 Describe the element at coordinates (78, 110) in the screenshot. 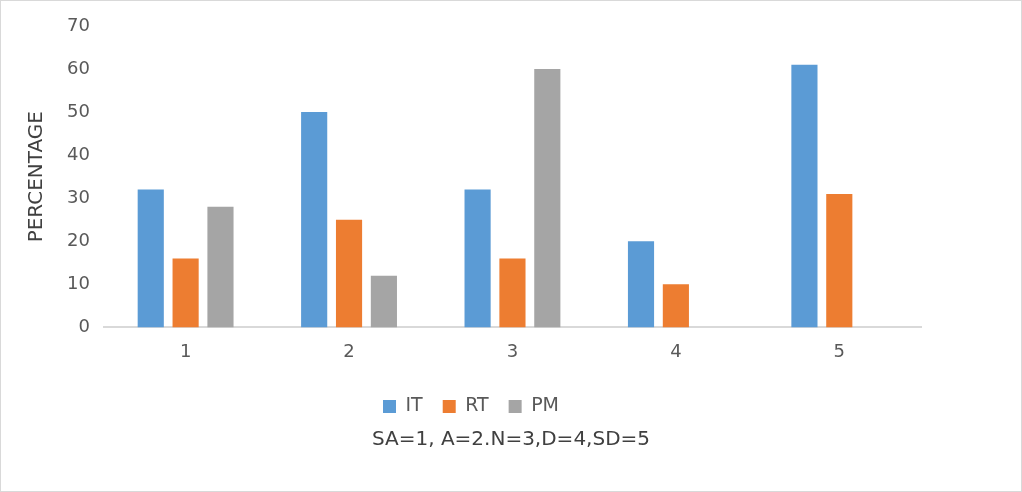

I see `y-tick-label: 50` at that location.